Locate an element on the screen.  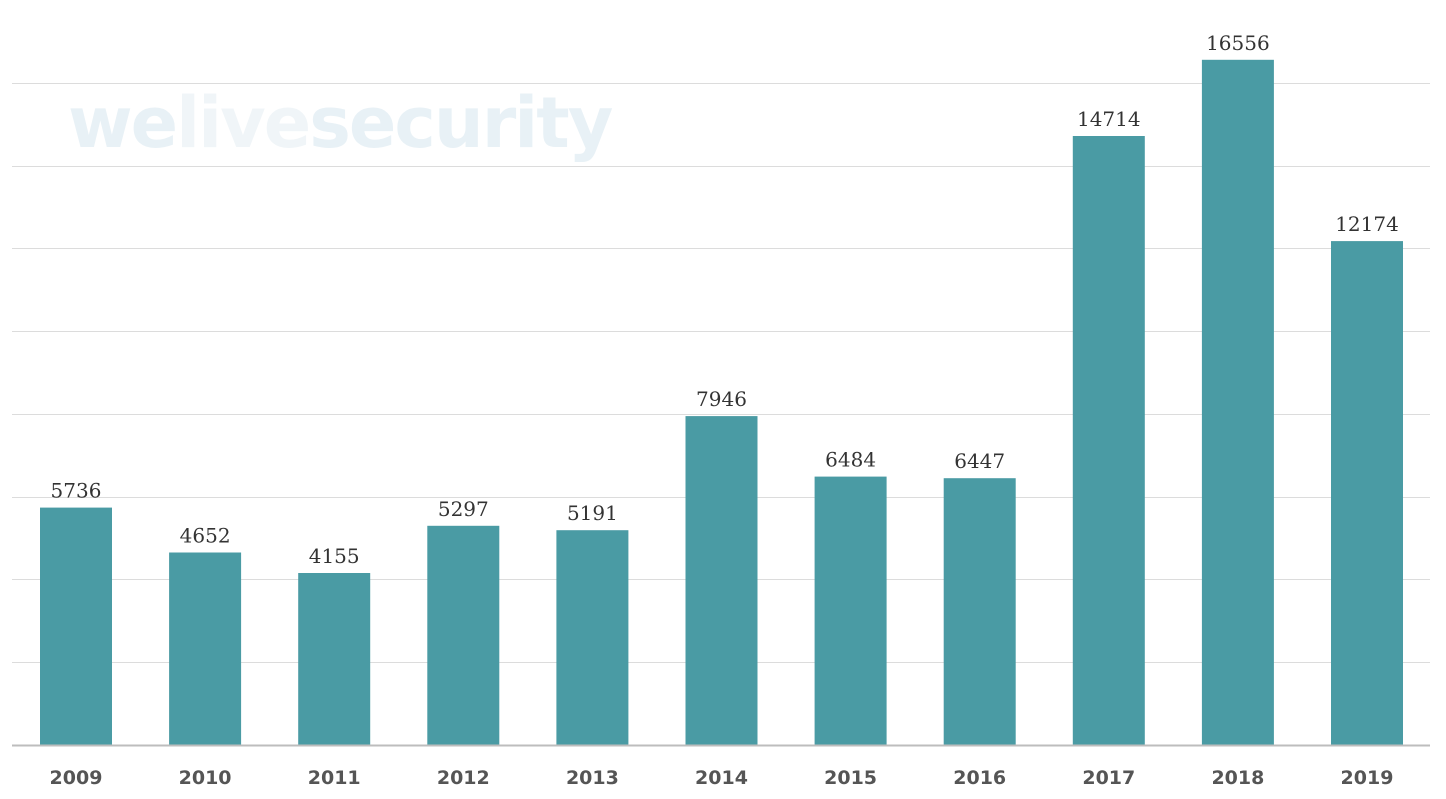
data-label-2015: 6484 is located at coordinates (850, 460).